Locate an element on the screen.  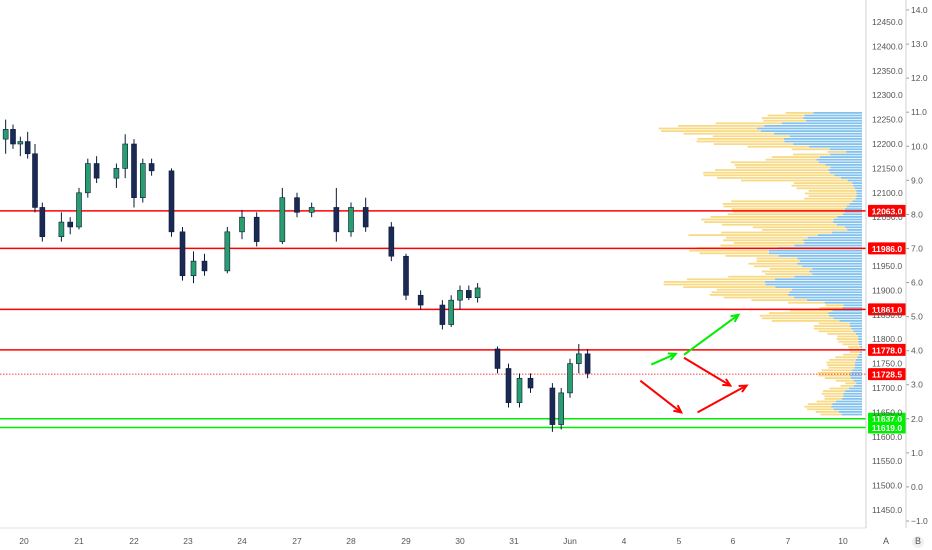
scale-tick-label: −1.0 is located at coordinates (919, 521).